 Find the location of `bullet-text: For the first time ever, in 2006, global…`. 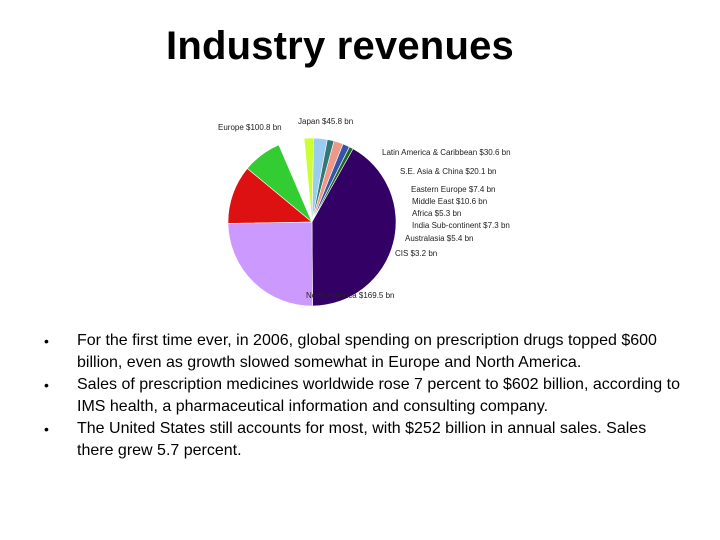

bullet-text: For the first time ever, in 2006, global… is located at coordinates (367, 351).